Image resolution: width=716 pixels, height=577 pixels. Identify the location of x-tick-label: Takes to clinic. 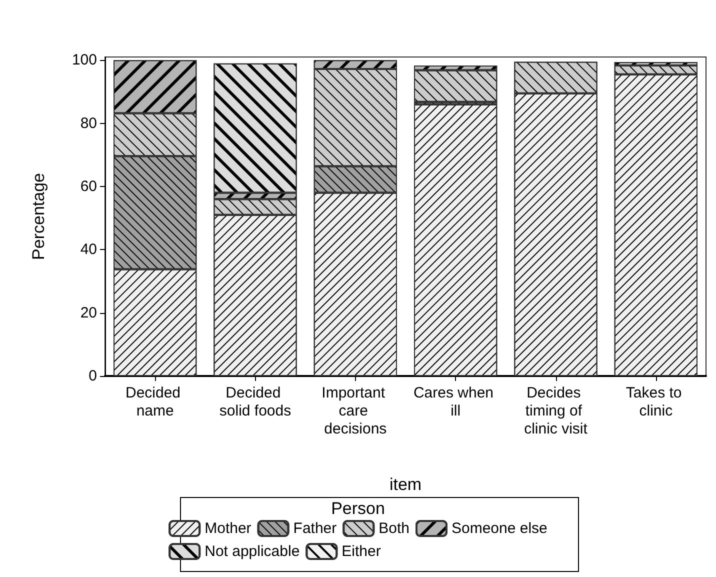
(656, 402).